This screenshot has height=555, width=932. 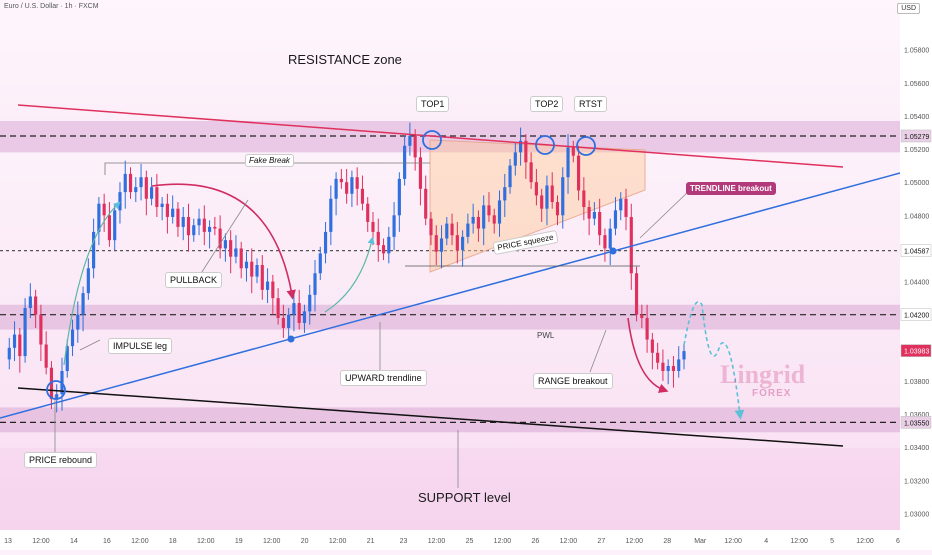 What do you see at coordinates (648, 355) in the screenshot?
I see `breakdown-arrow` at bounding box center [648, 355].